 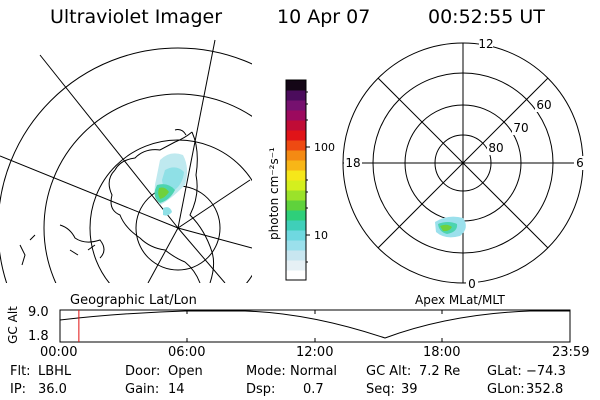 I want to click on ip-label: IP:, so click(x=18, y=389).